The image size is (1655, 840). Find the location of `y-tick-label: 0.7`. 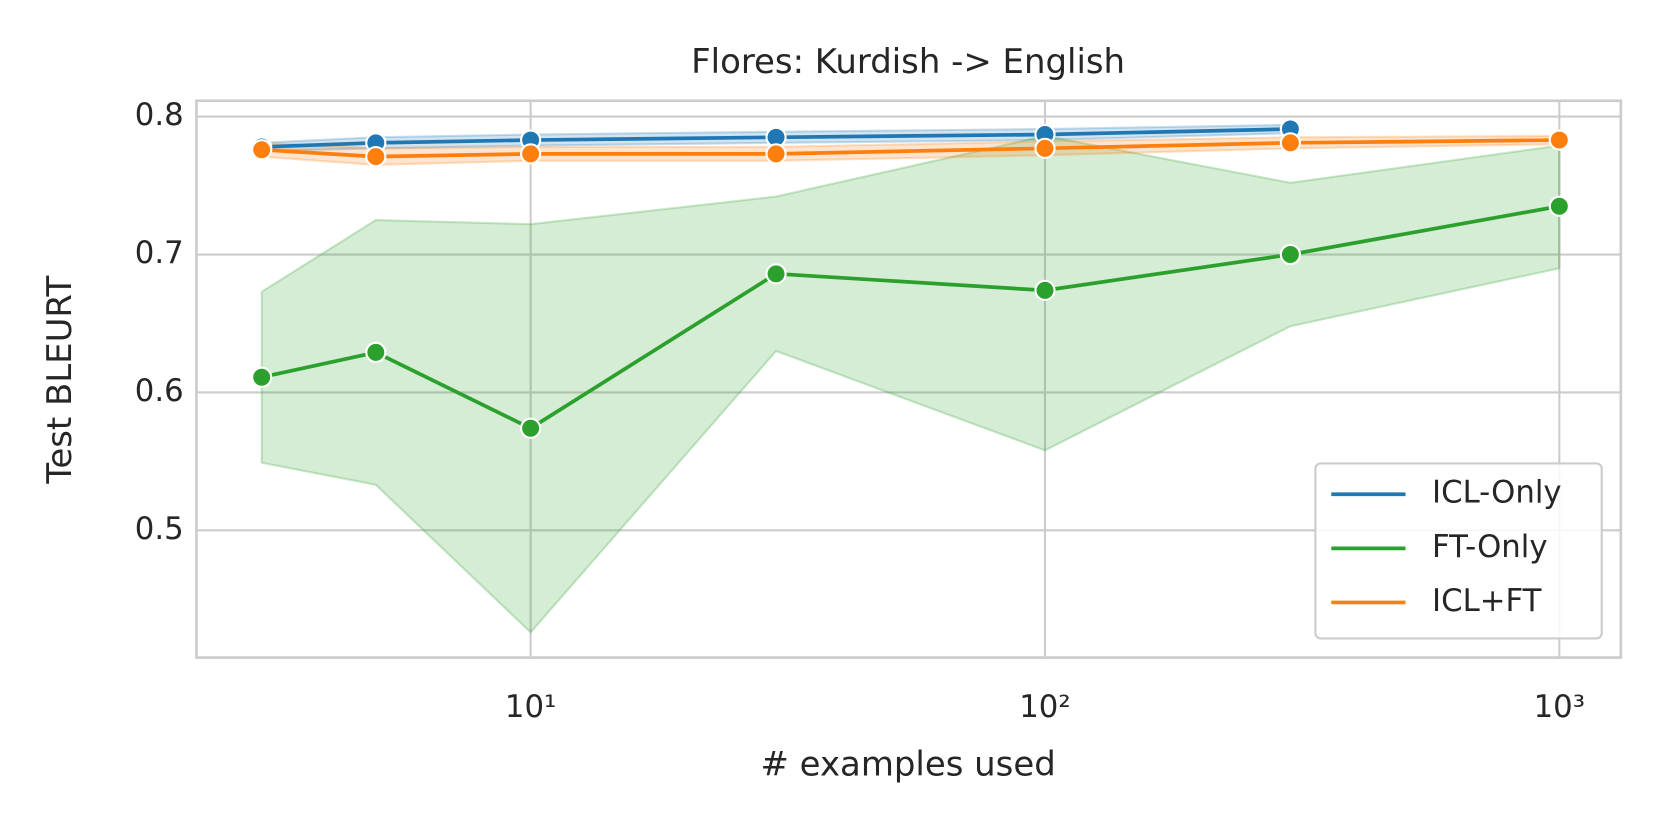

y-tick-label: 0.7 is located at coordinates (159, 253).